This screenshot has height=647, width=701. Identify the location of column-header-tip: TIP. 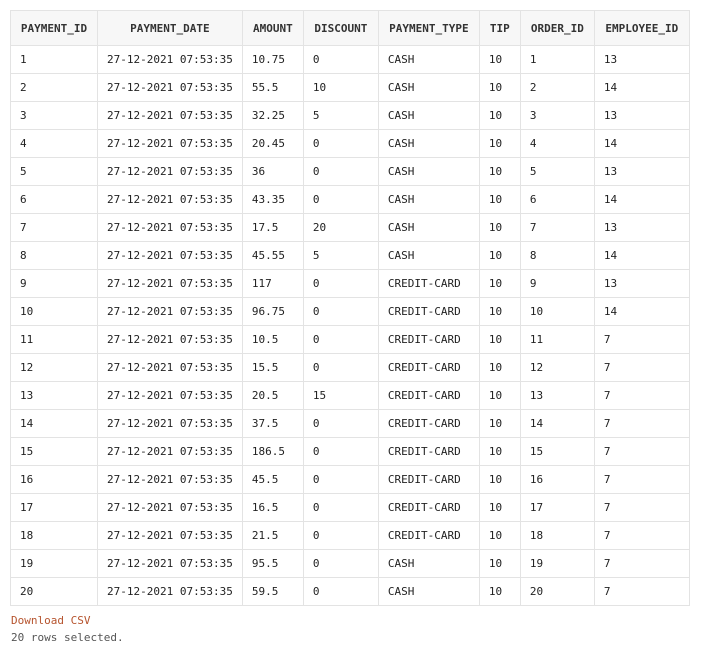
(499, 28).